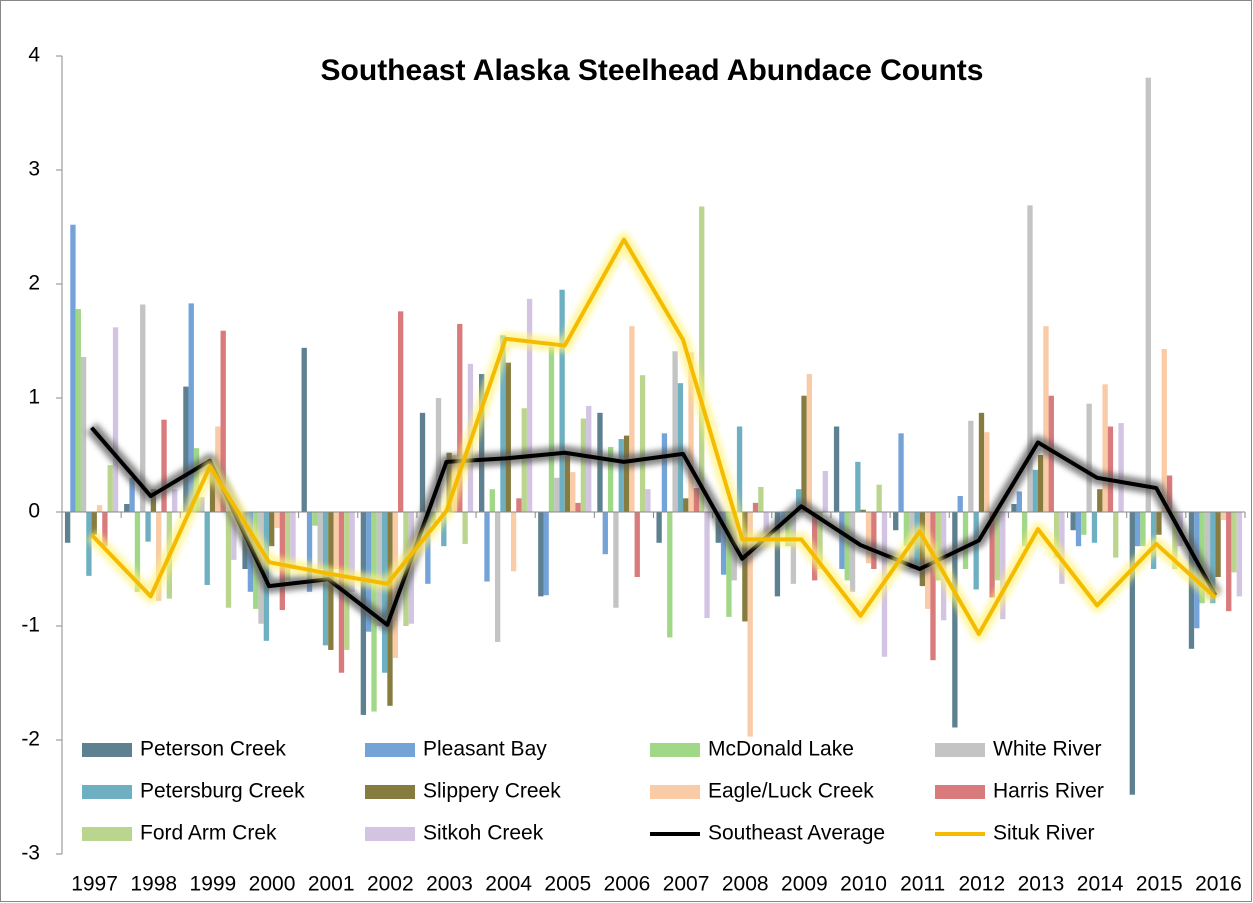 The width and height of the screenshot is (1253, 903). I want to click on legend-label: Pleasant Bay, so click(485, 749).